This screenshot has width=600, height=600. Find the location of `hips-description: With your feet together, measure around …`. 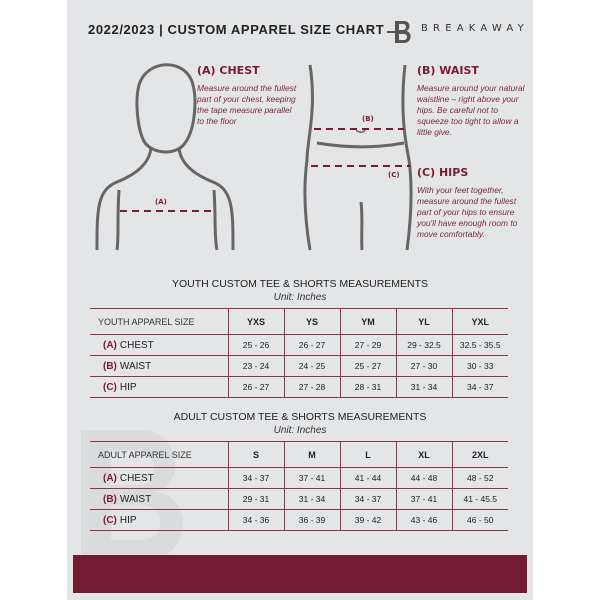

hips-description: With your feet together, measure around … is located at coordinates (467, 212).